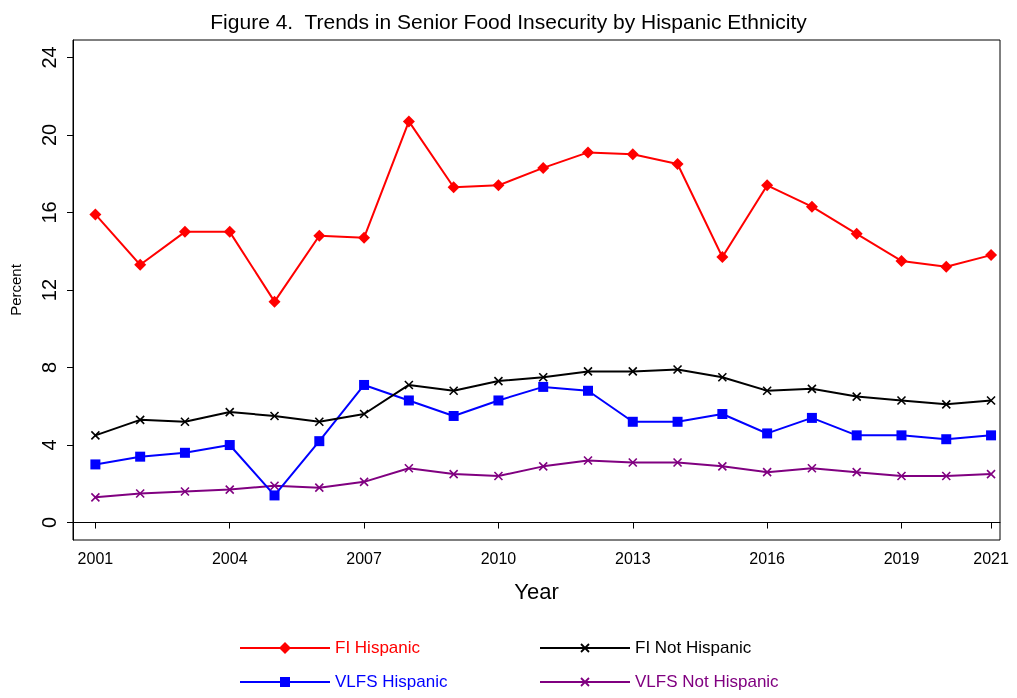  Describe the element at coordinates (49, 135) in the screenshot. I see `y-tick-label: 20` at that location.